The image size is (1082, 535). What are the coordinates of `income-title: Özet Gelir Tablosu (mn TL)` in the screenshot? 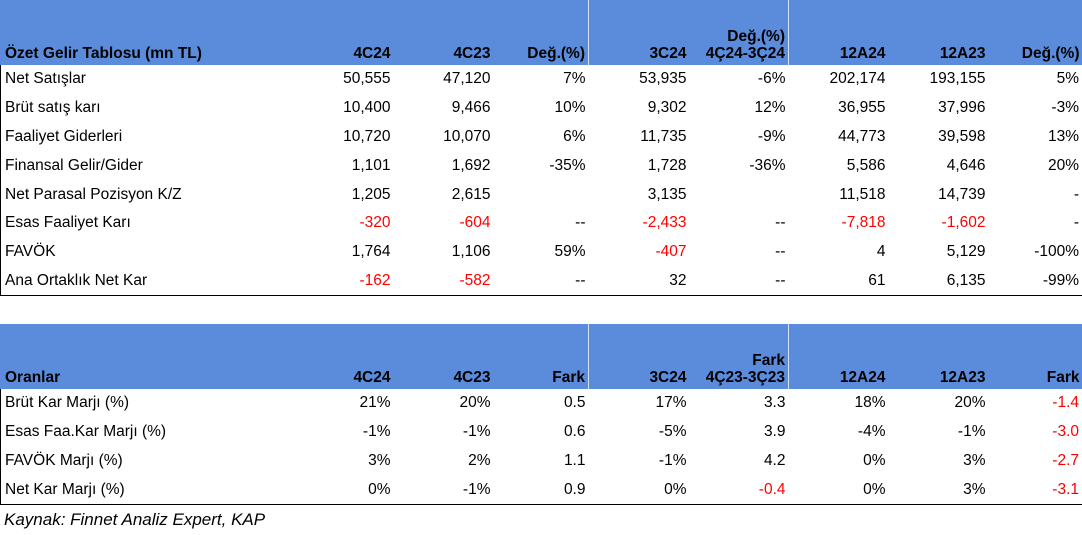 It's located at (145, 32).